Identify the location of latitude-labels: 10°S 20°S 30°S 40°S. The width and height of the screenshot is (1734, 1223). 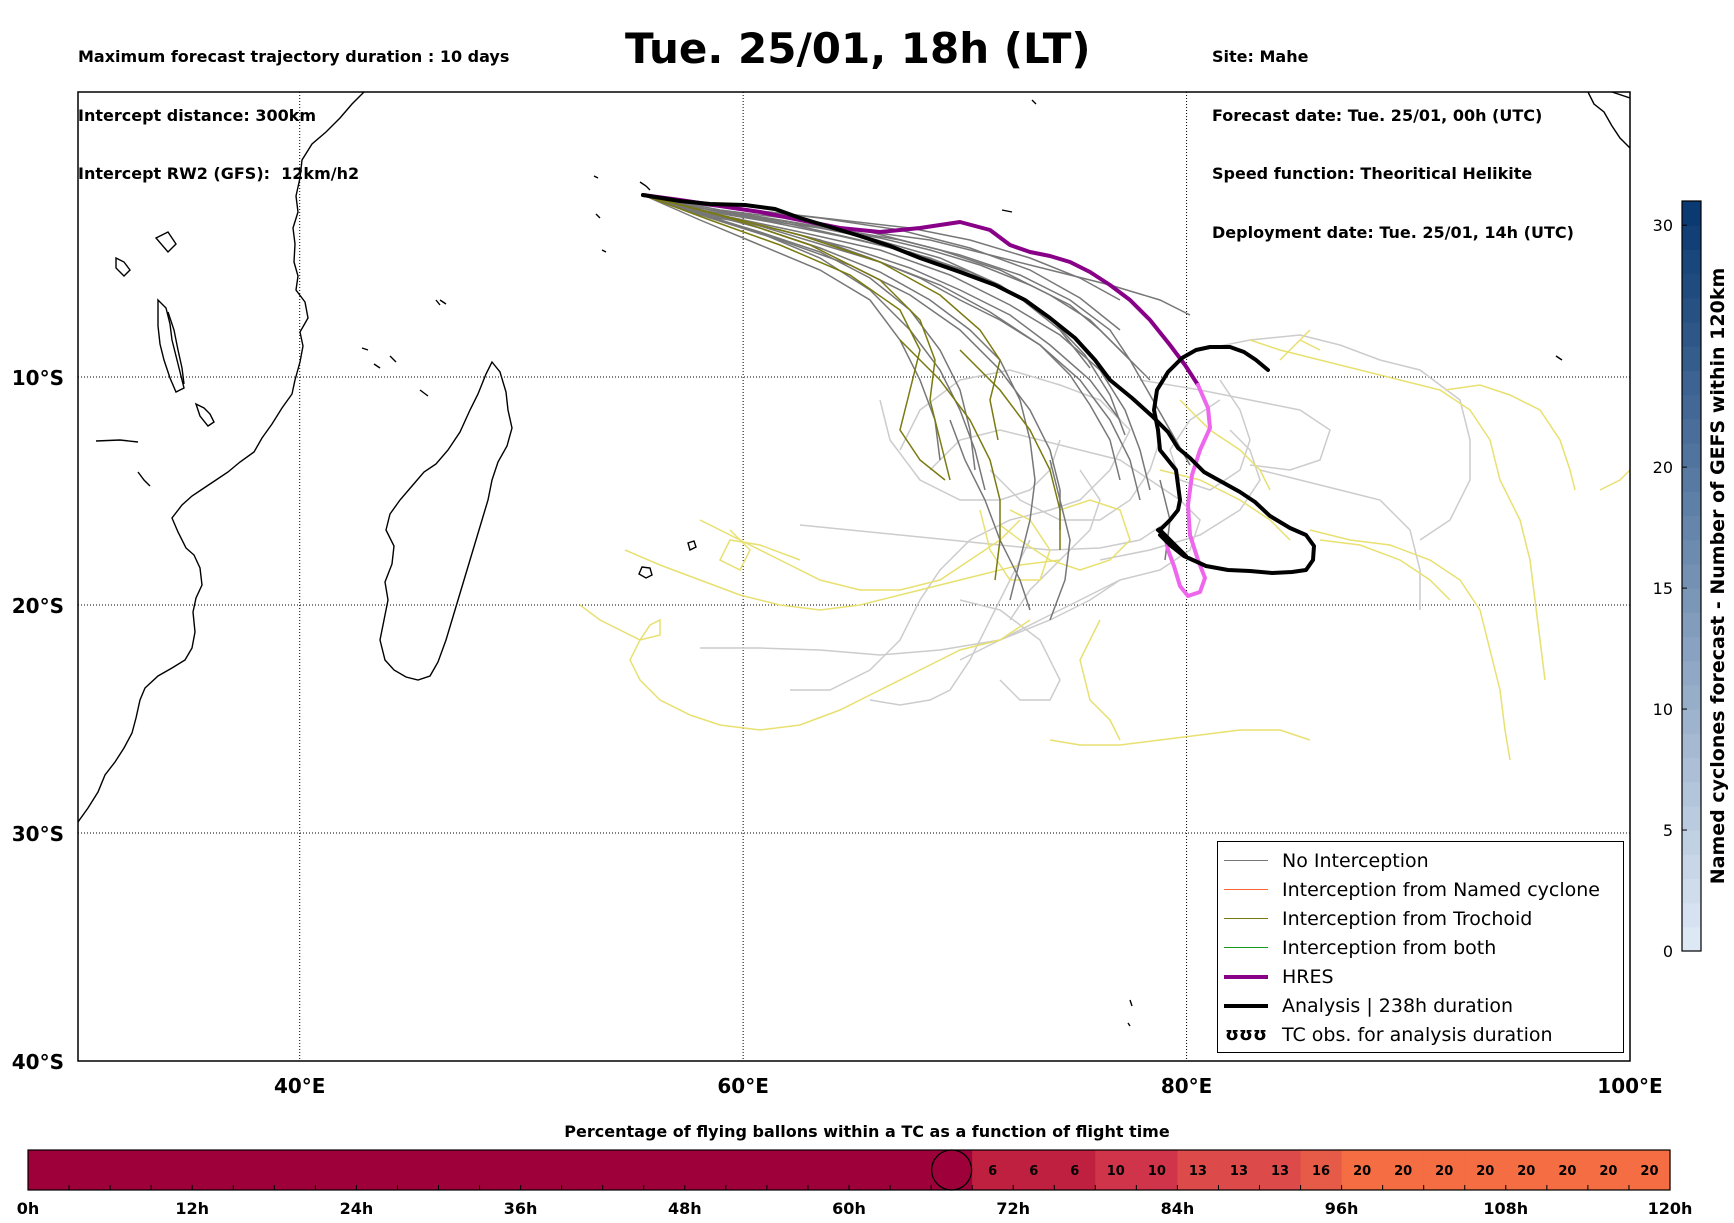
(38, 720).